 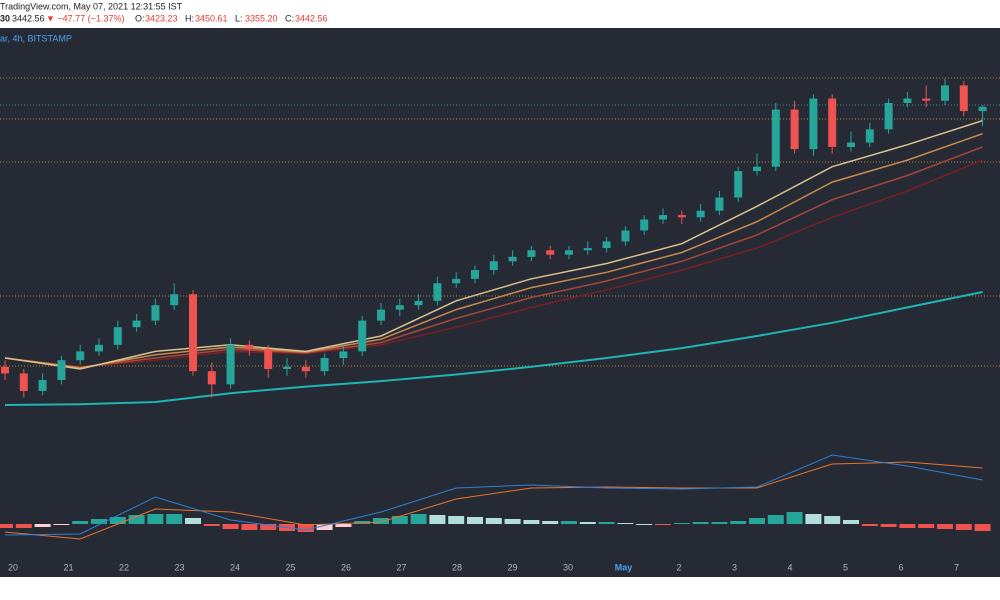 What do you see at coordinates (789, 567) in the screenshot?
I see `x-tick-label: 4` at bounding box center [789, 567].